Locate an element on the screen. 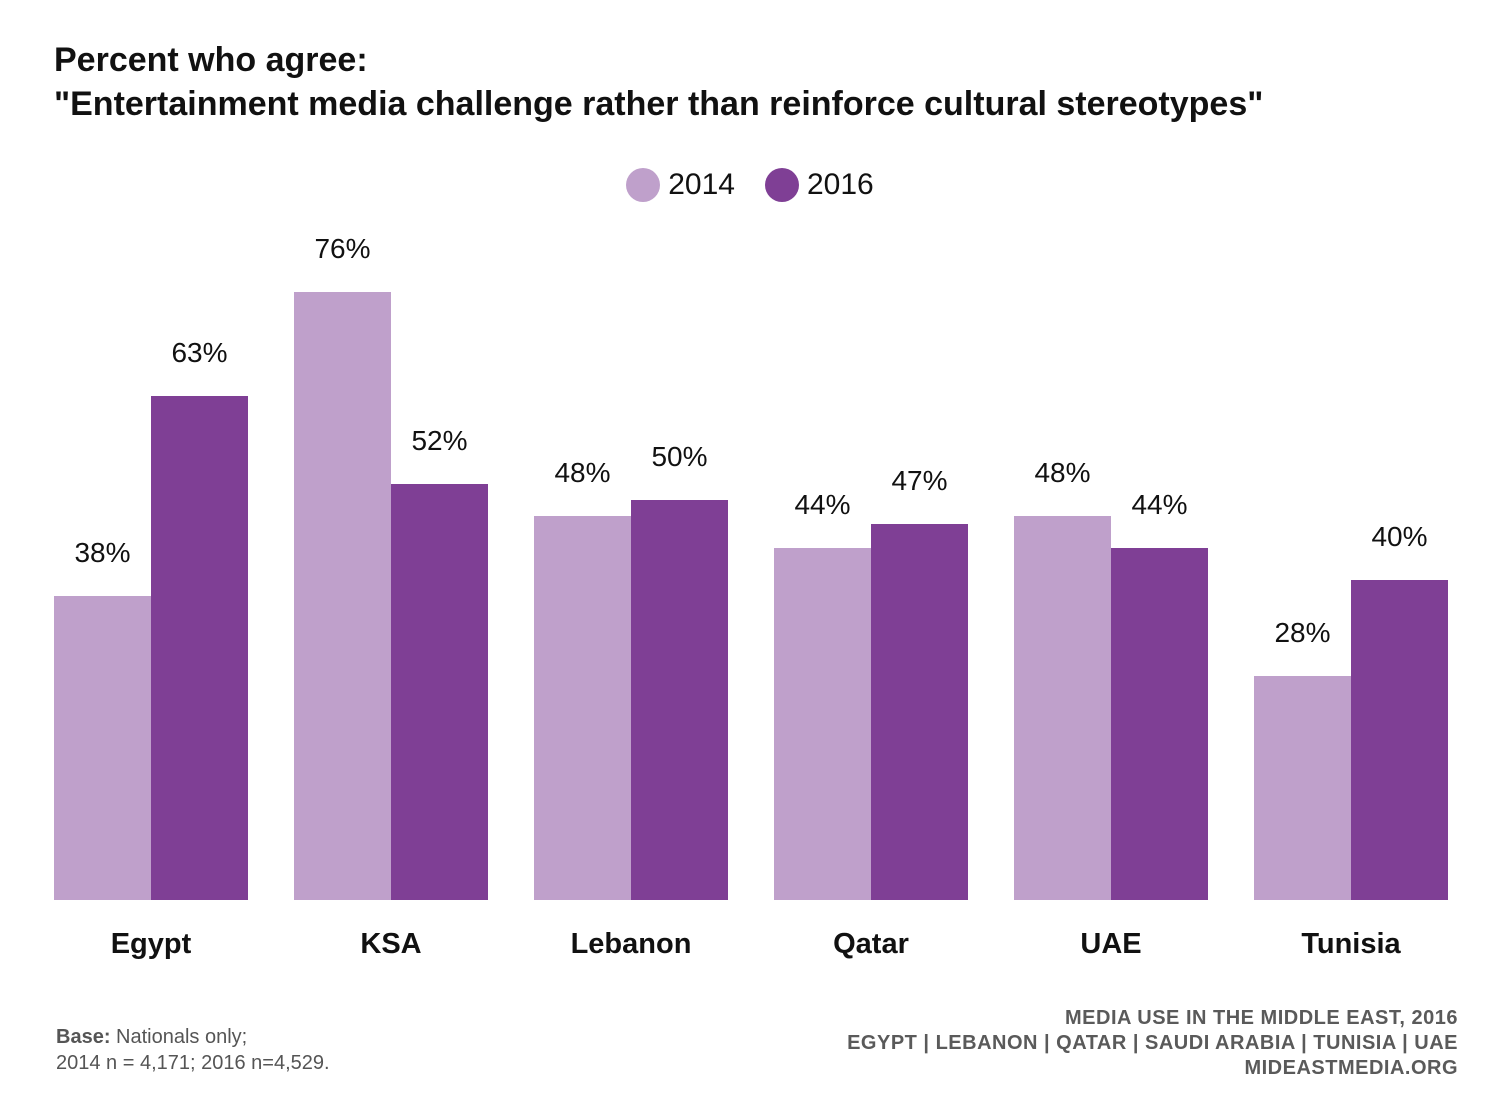  legend: 2014 2016 is located at coordinates (750, 185).